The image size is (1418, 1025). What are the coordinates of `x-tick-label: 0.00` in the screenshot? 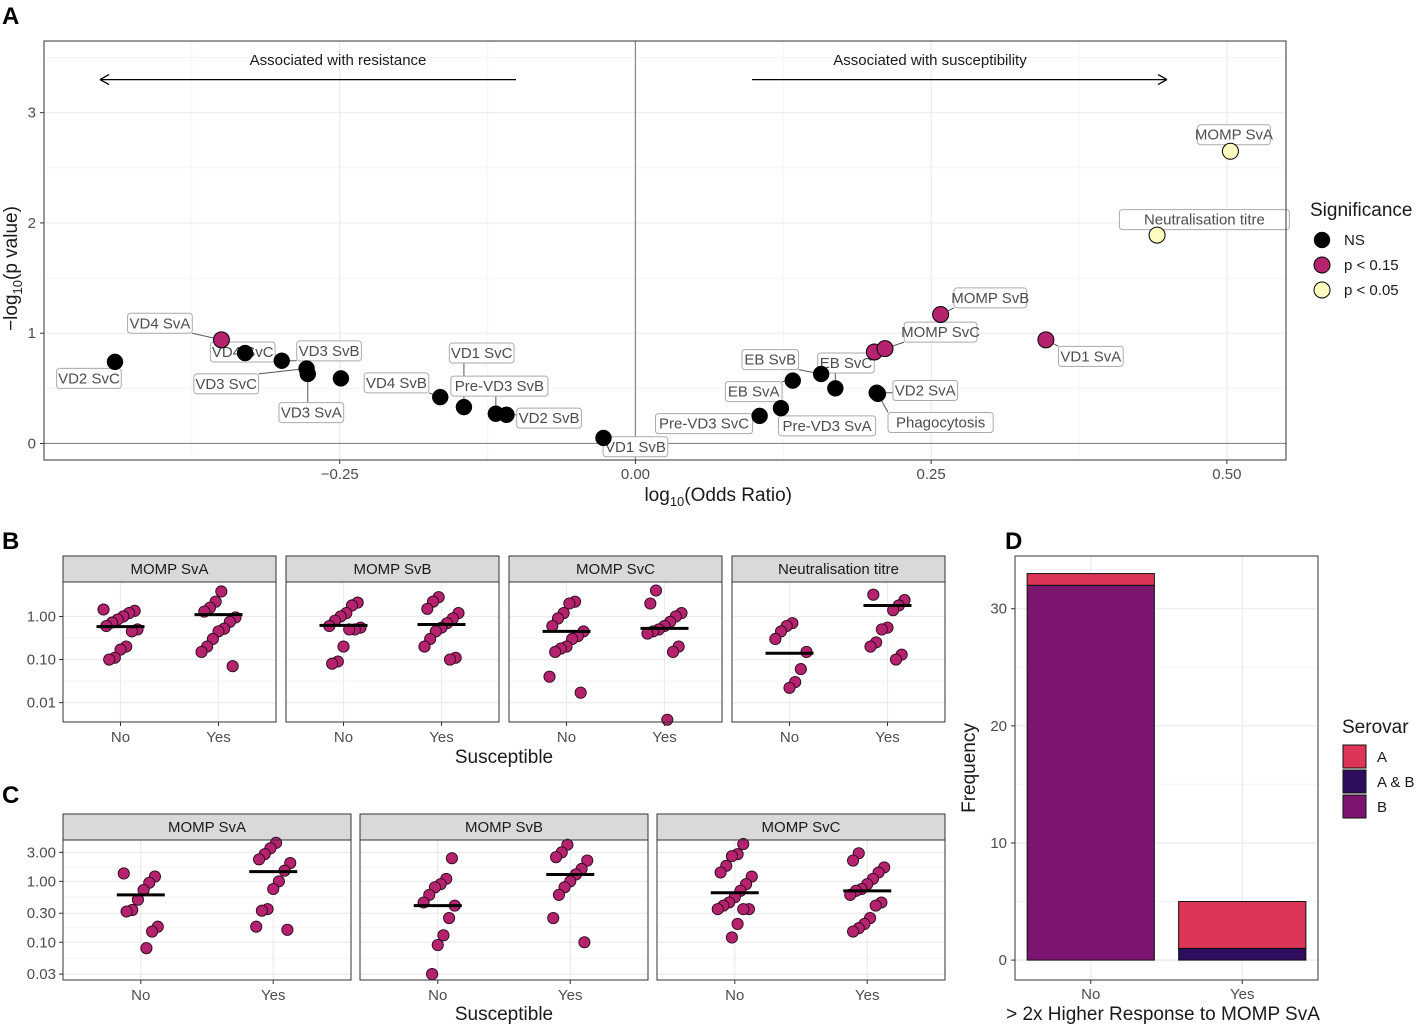 It's located at (635, 474).